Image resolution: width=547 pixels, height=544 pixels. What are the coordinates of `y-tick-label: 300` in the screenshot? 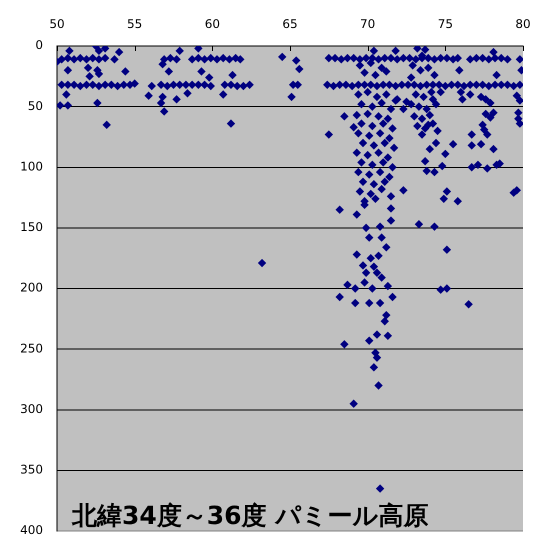 It's located at (31, 409).